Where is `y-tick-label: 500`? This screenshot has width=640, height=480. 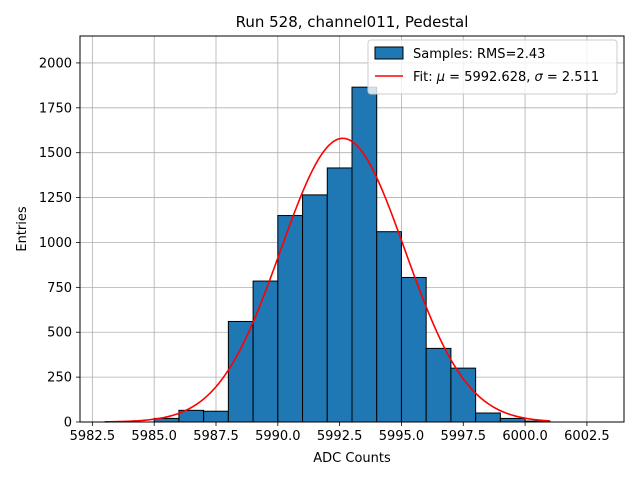
y-tick-label: 500 is located at coordinates (59, 333).